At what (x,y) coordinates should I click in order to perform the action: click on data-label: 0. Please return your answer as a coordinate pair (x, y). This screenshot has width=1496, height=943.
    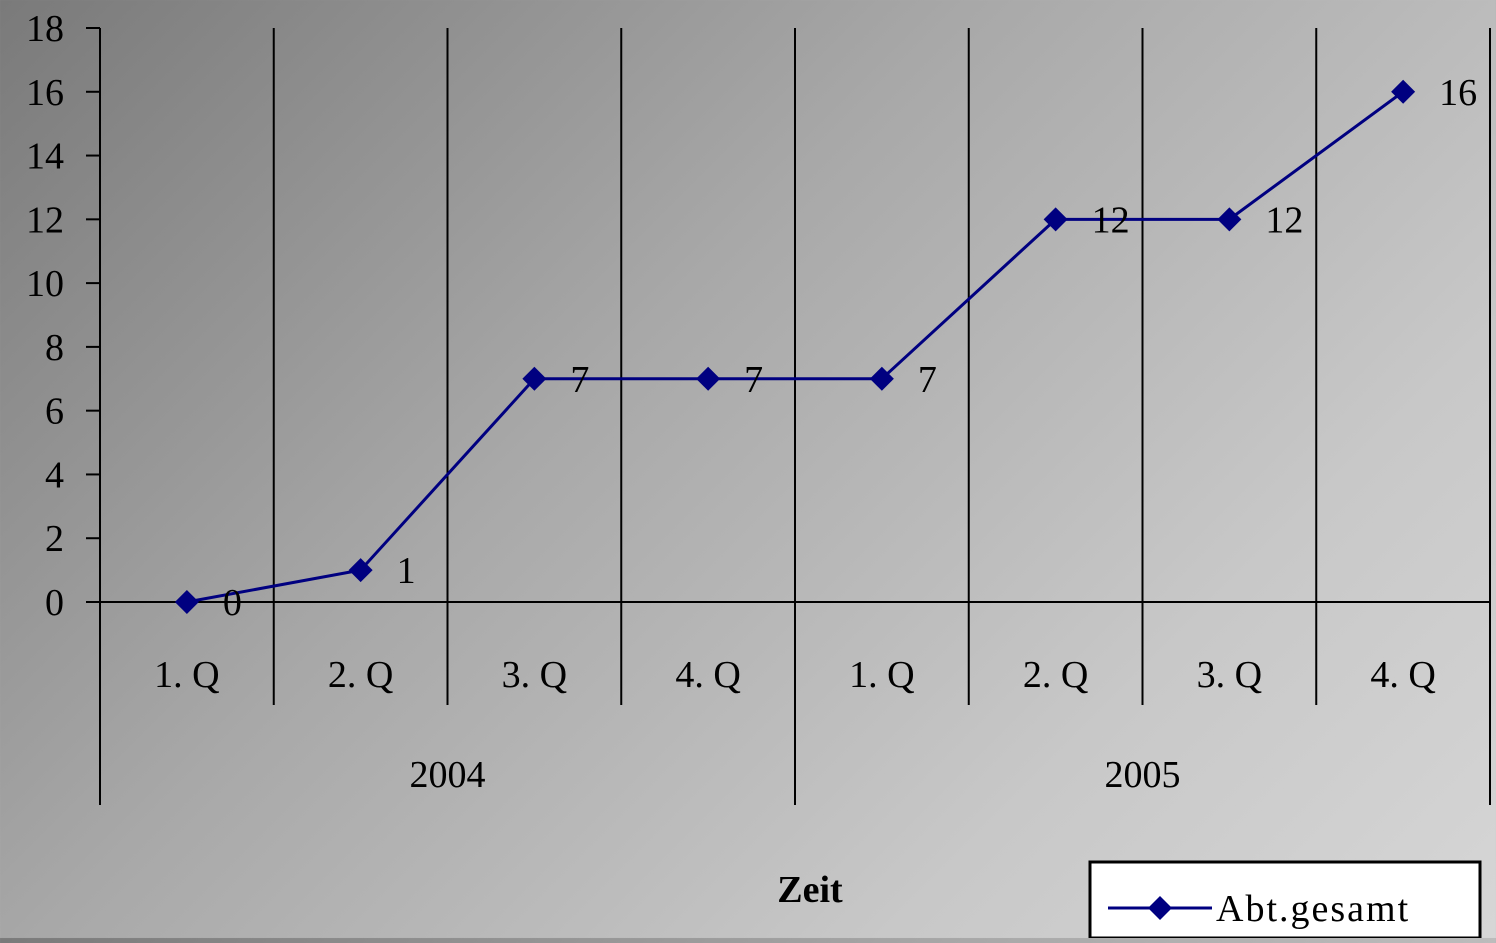
    Looking at the image, I should click on (232, 603).